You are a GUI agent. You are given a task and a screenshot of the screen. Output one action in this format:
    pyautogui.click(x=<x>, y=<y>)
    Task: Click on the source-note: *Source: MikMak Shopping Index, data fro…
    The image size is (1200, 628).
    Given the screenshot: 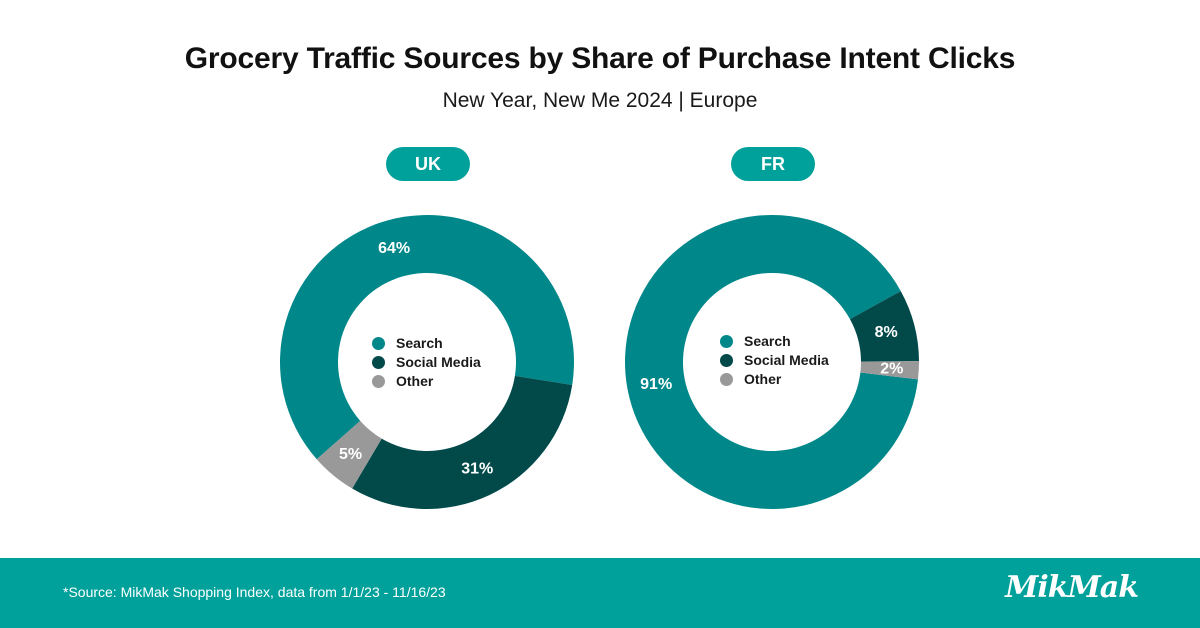 What is the action you would take?
    pyautogui.click(x=254, y=592)
    